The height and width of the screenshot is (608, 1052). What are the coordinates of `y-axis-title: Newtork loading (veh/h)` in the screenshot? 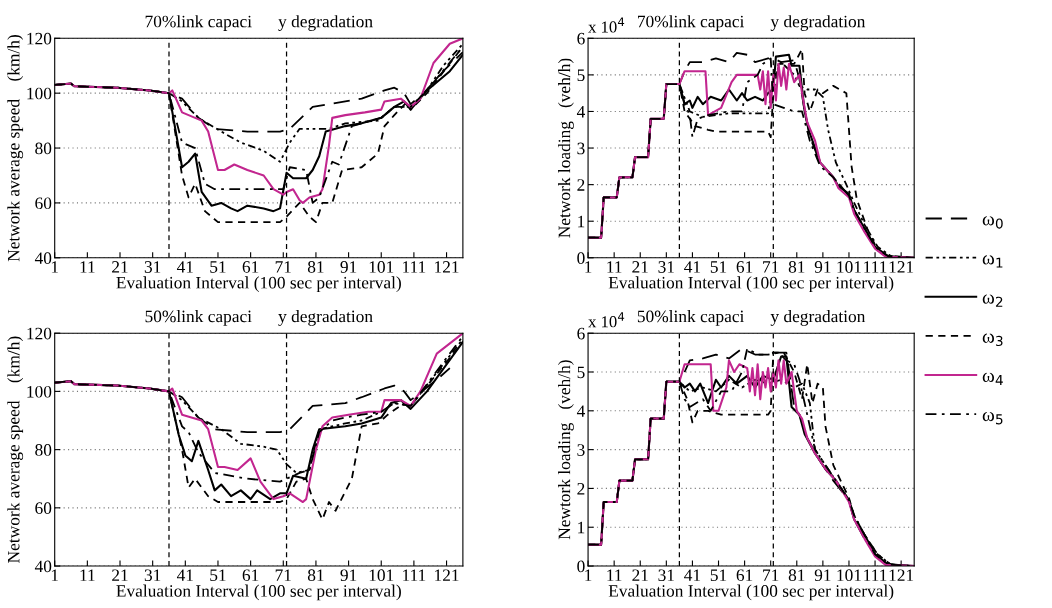 It's located at (566, 450).